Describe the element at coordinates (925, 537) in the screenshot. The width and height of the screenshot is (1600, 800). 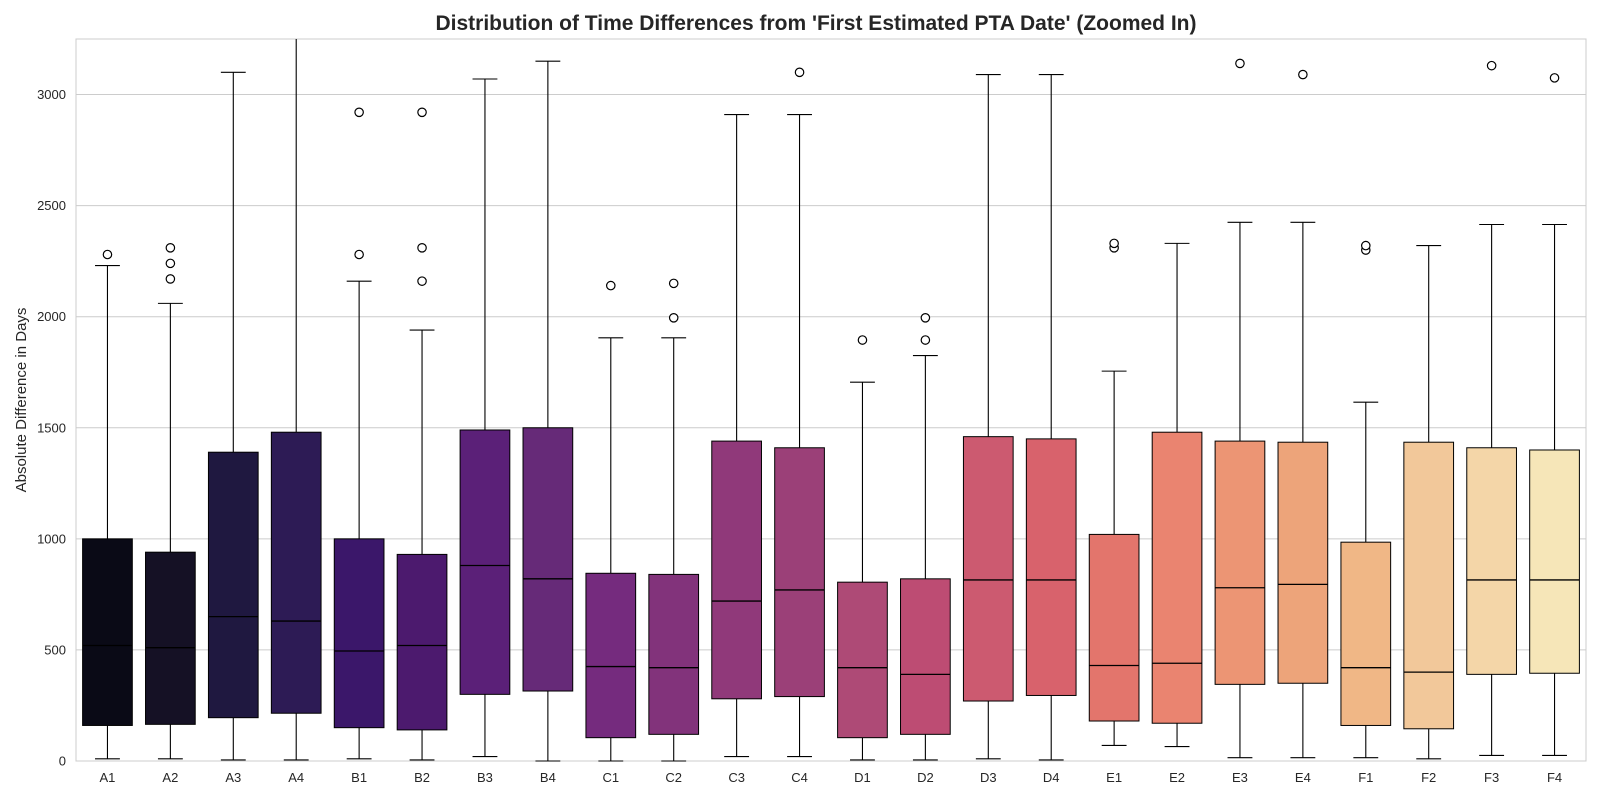
I see `box-D2` at that location.